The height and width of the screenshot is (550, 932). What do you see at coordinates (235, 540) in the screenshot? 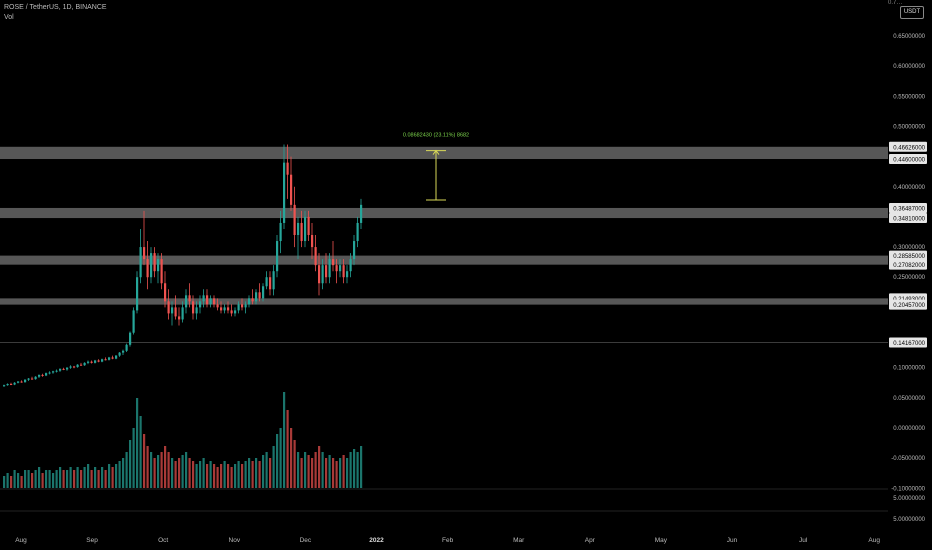
I see `time-tick-label: Nov` at bounding box center [235, 540].